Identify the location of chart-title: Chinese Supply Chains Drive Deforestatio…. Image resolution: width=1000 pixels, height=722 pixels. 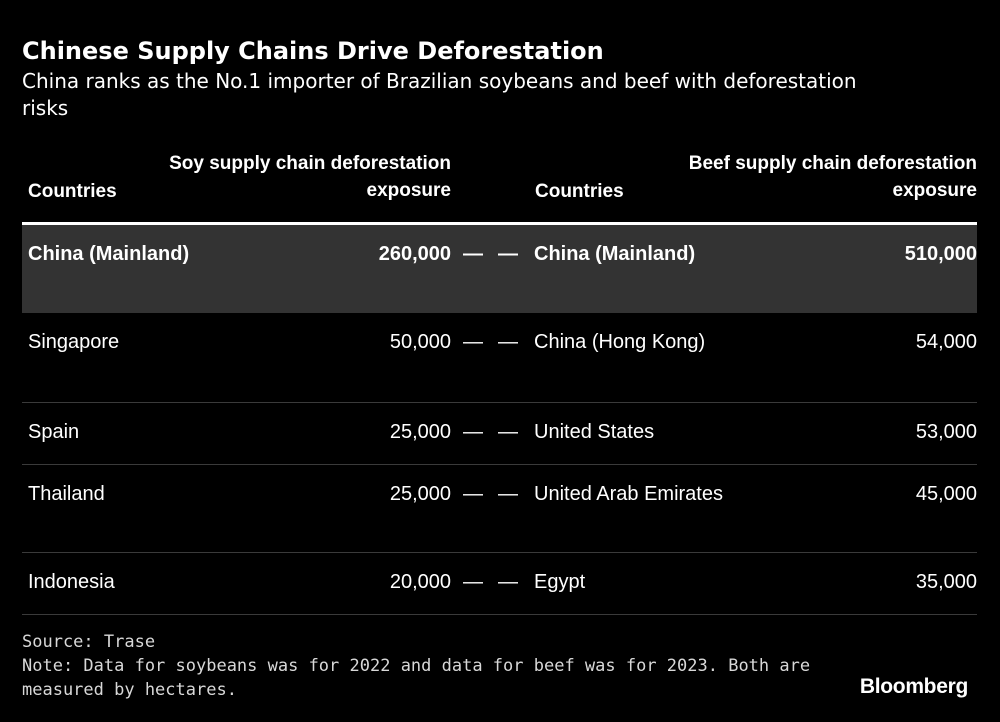
(313, 51).